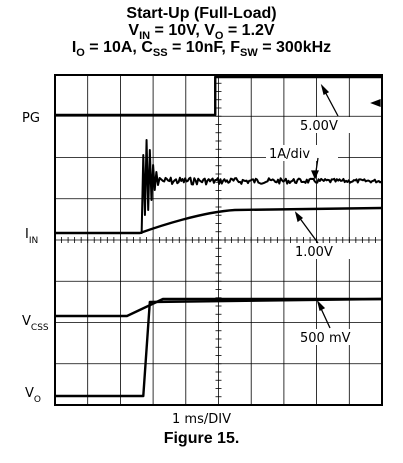 The height and width of the screenshot is (463, 403). What do you see at coordinates (201, 419) in the screenshot?
I see `timebase-label: 1 ms/DIV` at bounding box center [201, 419].